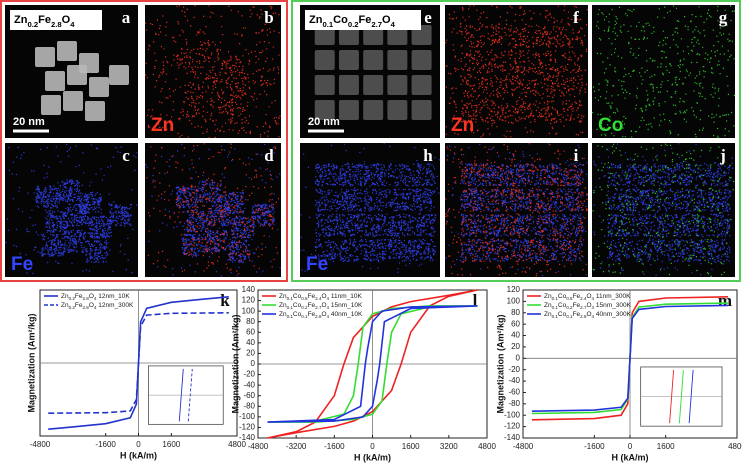  I want to click on y-axis-label: Magnetization (Am²/kg), so click(500, 364).